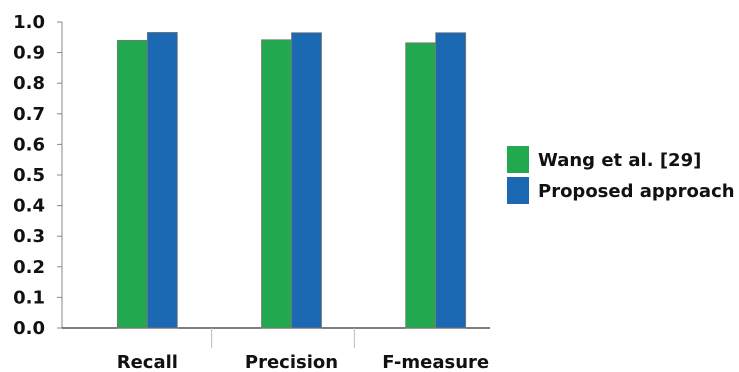 Image resolution: width=739 pixels, height=372 pixels. What do you see at coordinates (435, 362) in the screenshot?
I see `x-tick-label: F-measure` at bounding box center [435, 362].